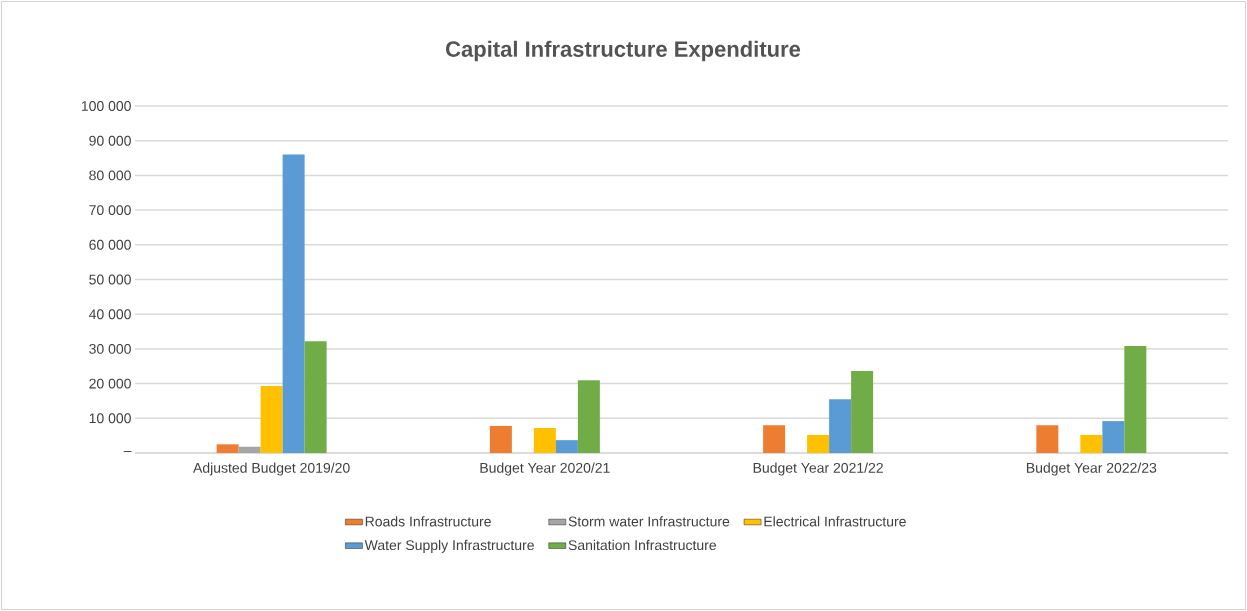 The width and height of the screenshot is (1247, 611). What do you see at coordinates (110, 383) in the screenshot?
I see `y-tick-label: 20 000` at bounding box center [110, 383].